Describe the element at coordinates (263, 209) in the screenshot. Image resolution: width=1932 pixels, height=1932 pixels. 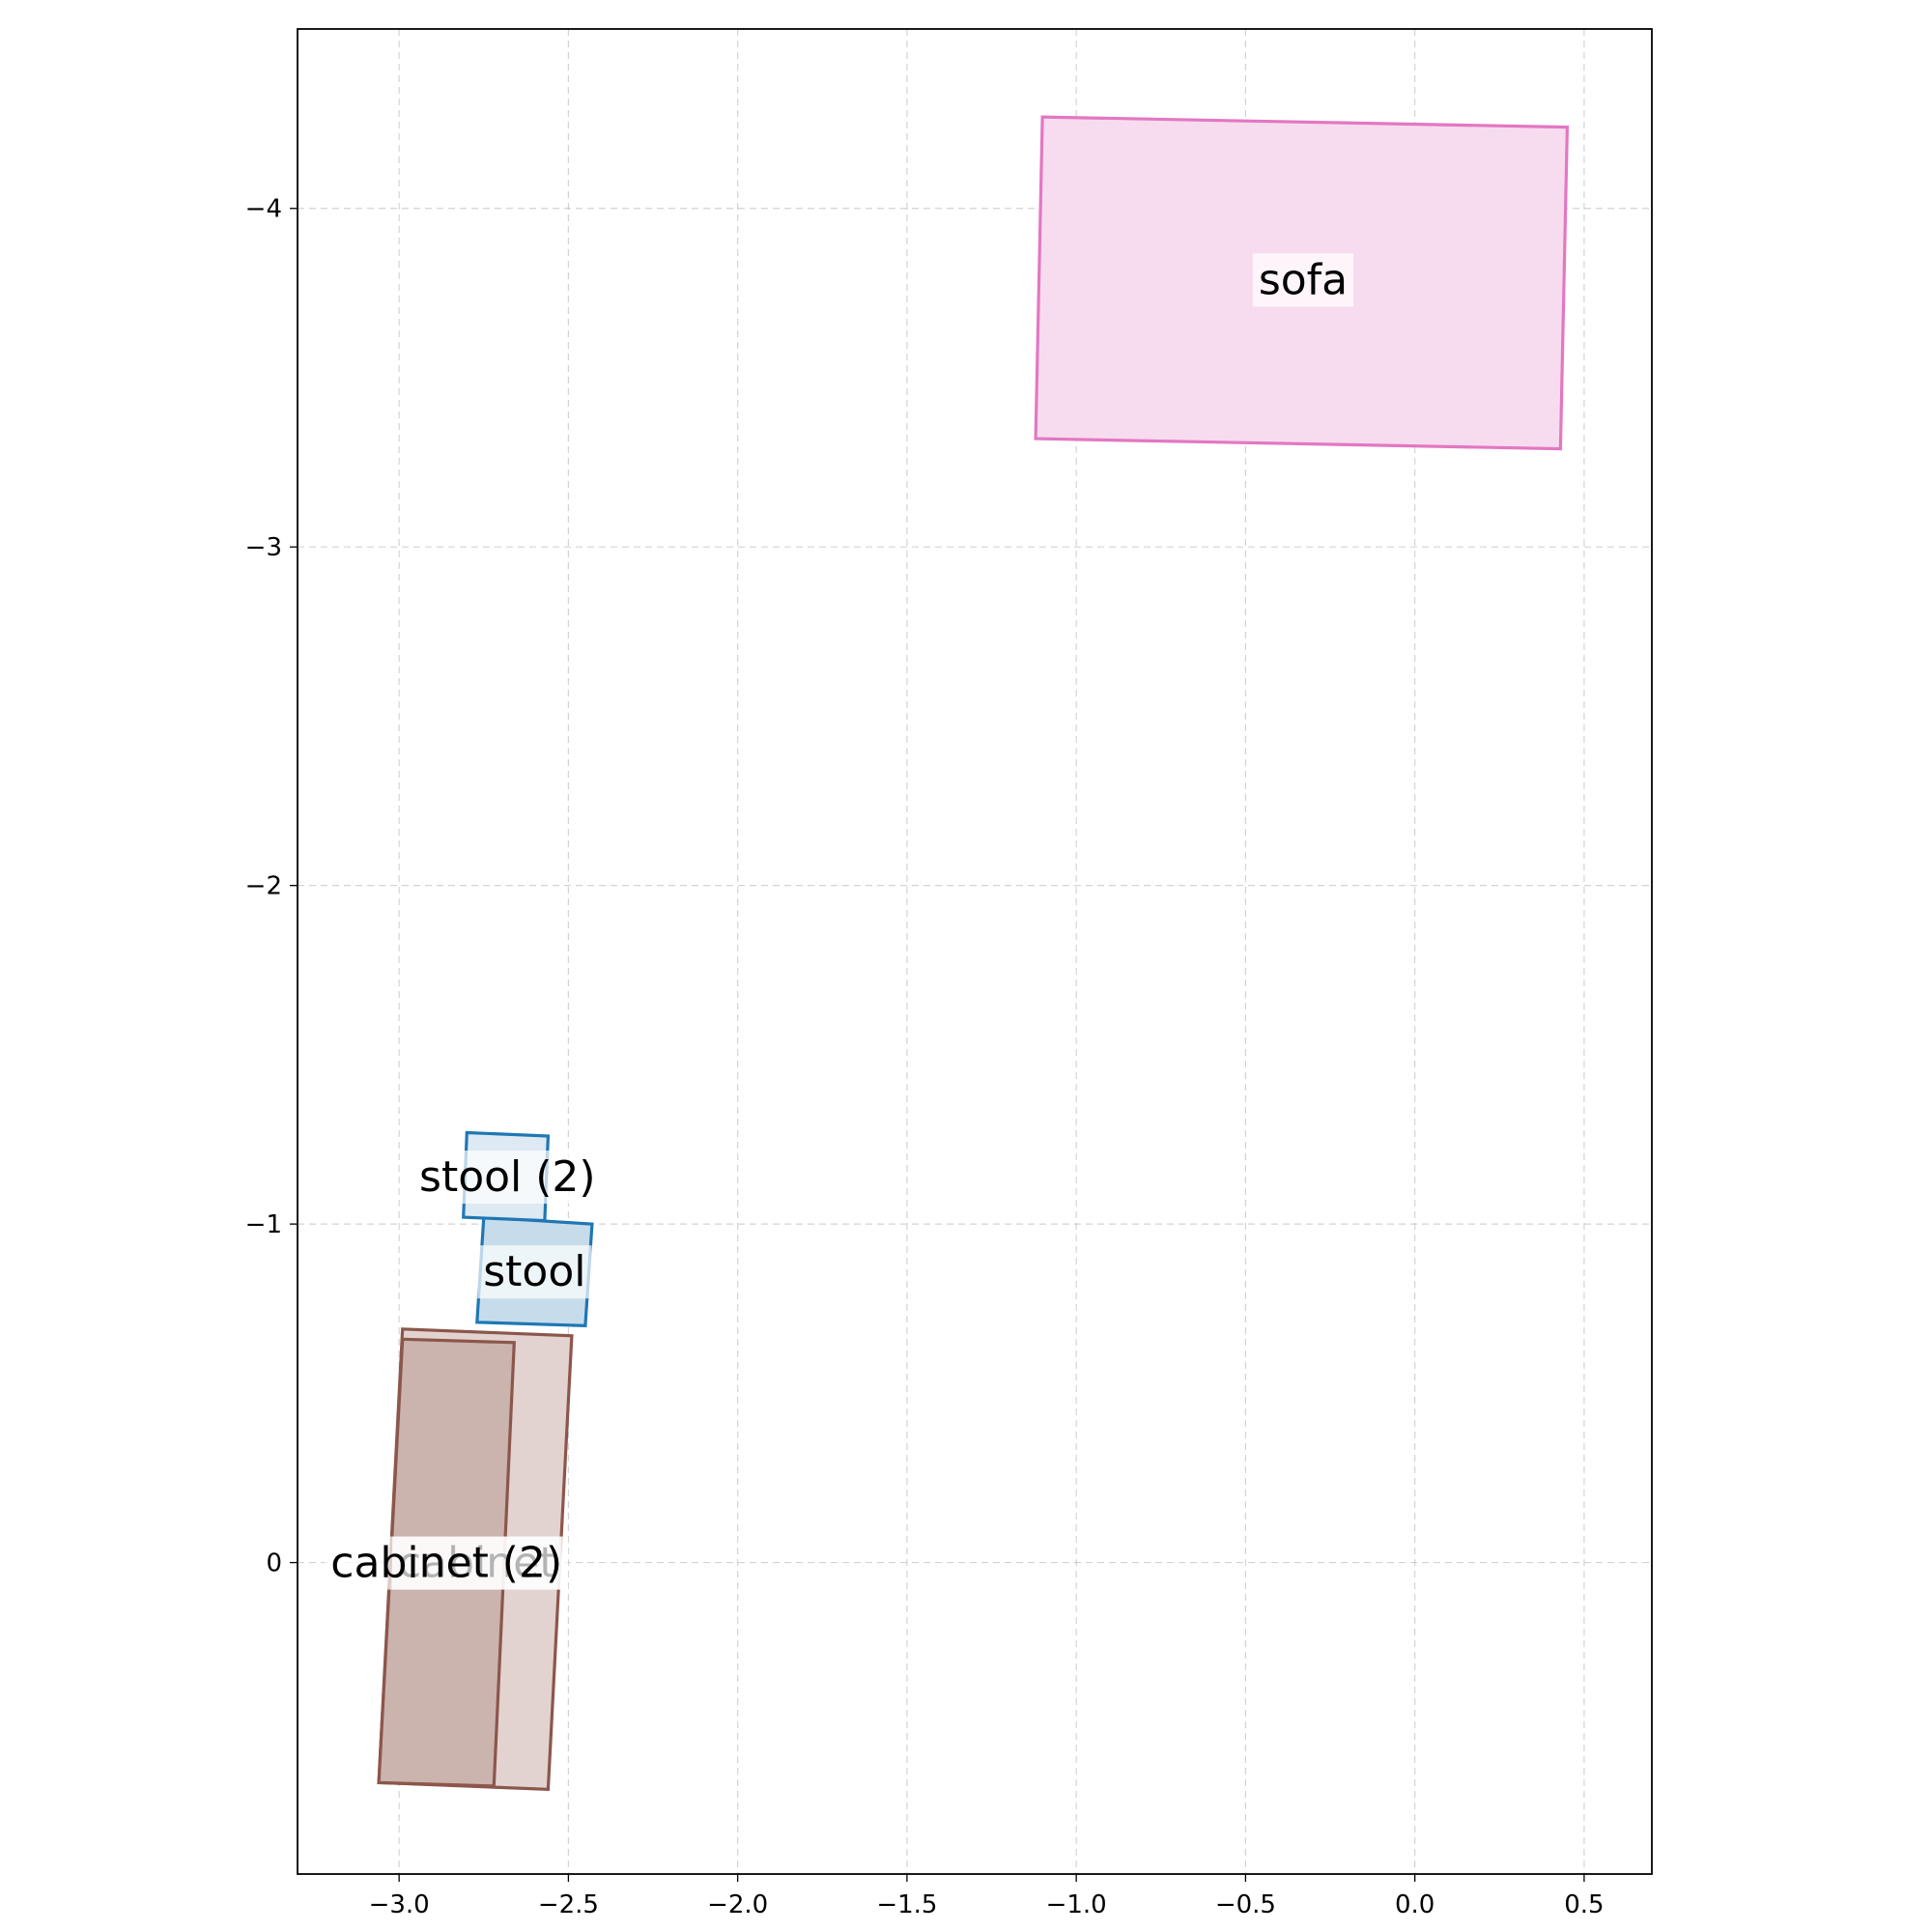
I see `y-tick-label: −4` at that location.